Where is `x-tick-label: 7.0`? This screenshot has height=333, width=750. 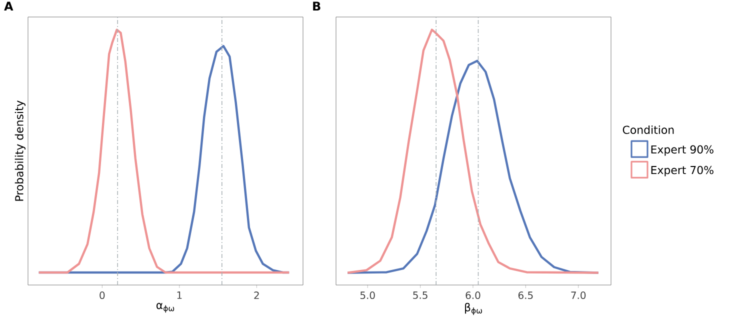
x-tick-label: 7.0 is located at coordinates (578, 296).